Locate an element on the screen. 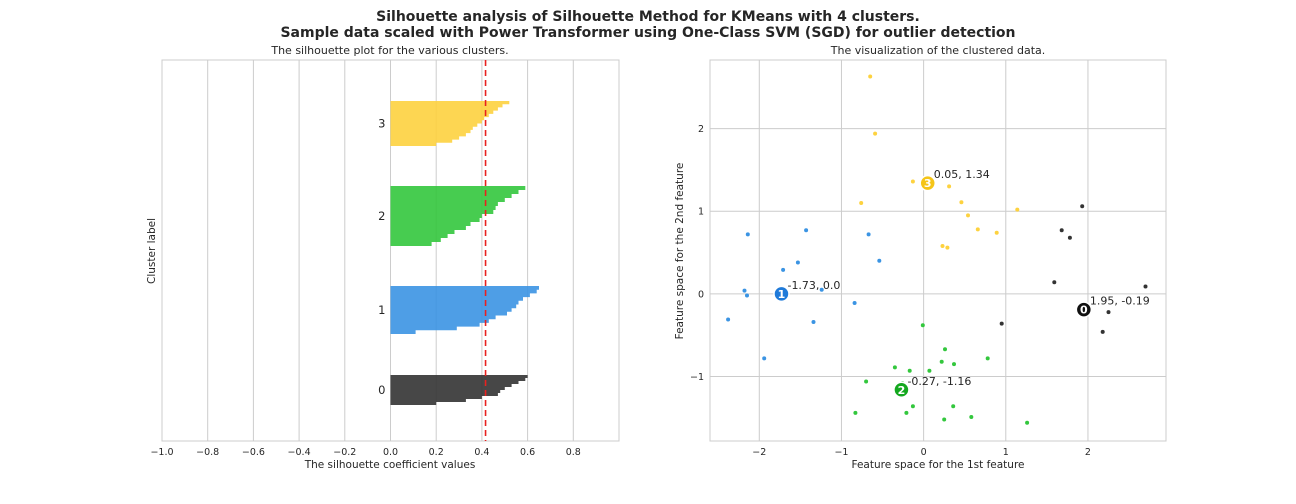  silhouette-cluster-labels: 0 1 2 3 is located at coordinates (381, 257).